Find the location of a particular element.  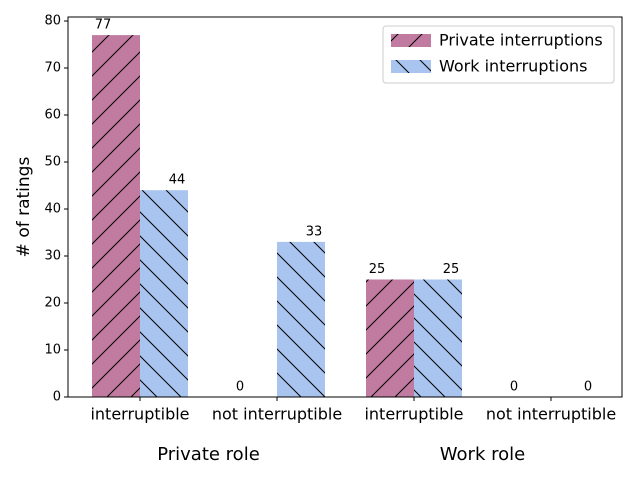

group-label: Work role is located at coordinates (482, 454).